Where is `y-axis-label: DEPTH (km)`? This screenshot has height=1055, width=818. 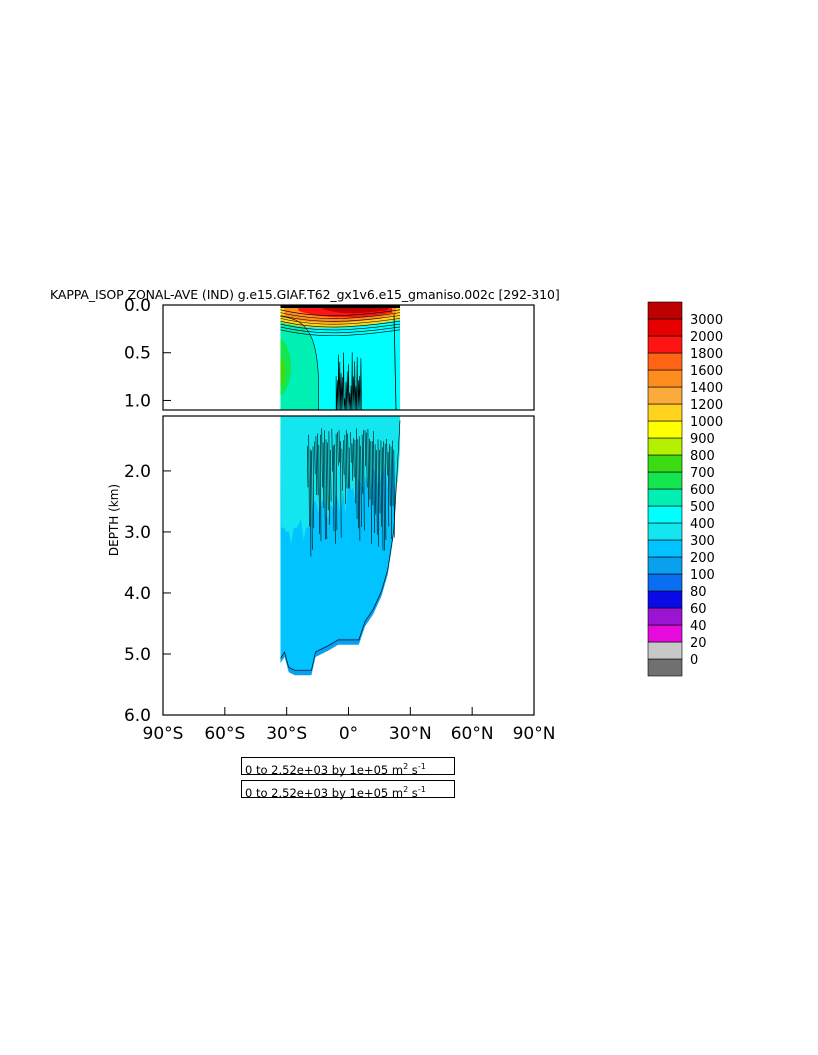
y-axis-label: DEPTH (km) is located at coordinates (114, 520).